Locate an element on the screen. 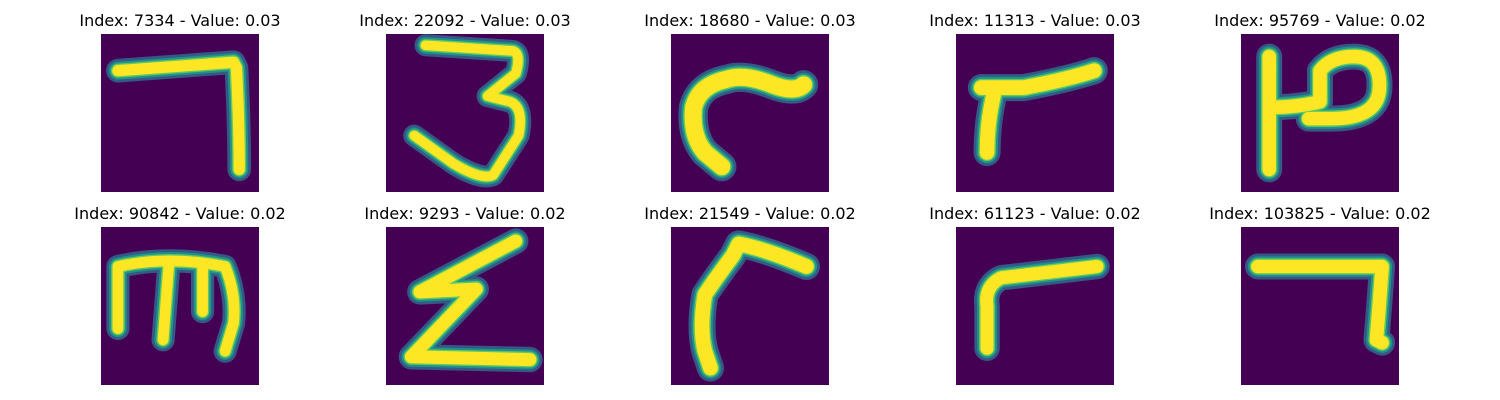 The width and height of the screenshot is (1500, 400). sample-panel: Index: 61123 - Value: 0.02 is located at coordinates (1035, 299).